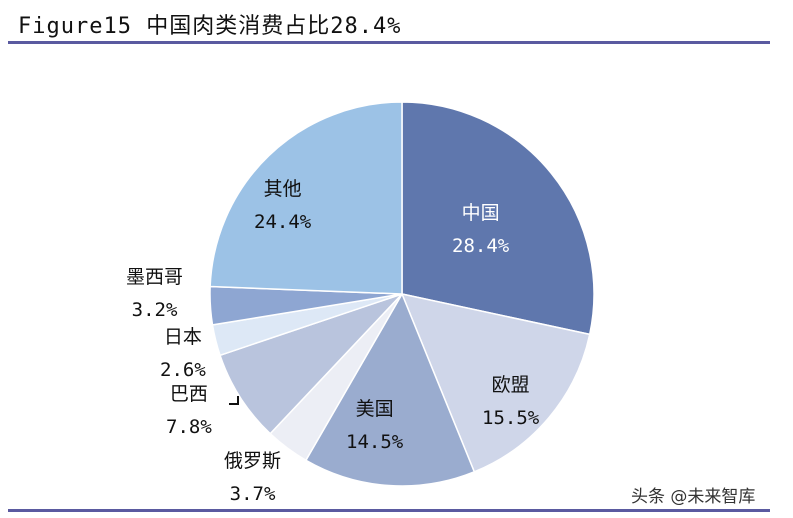  Describe the element at coordinates (282, 189) in the screenshot. I see `label-name: 其他` at that location.